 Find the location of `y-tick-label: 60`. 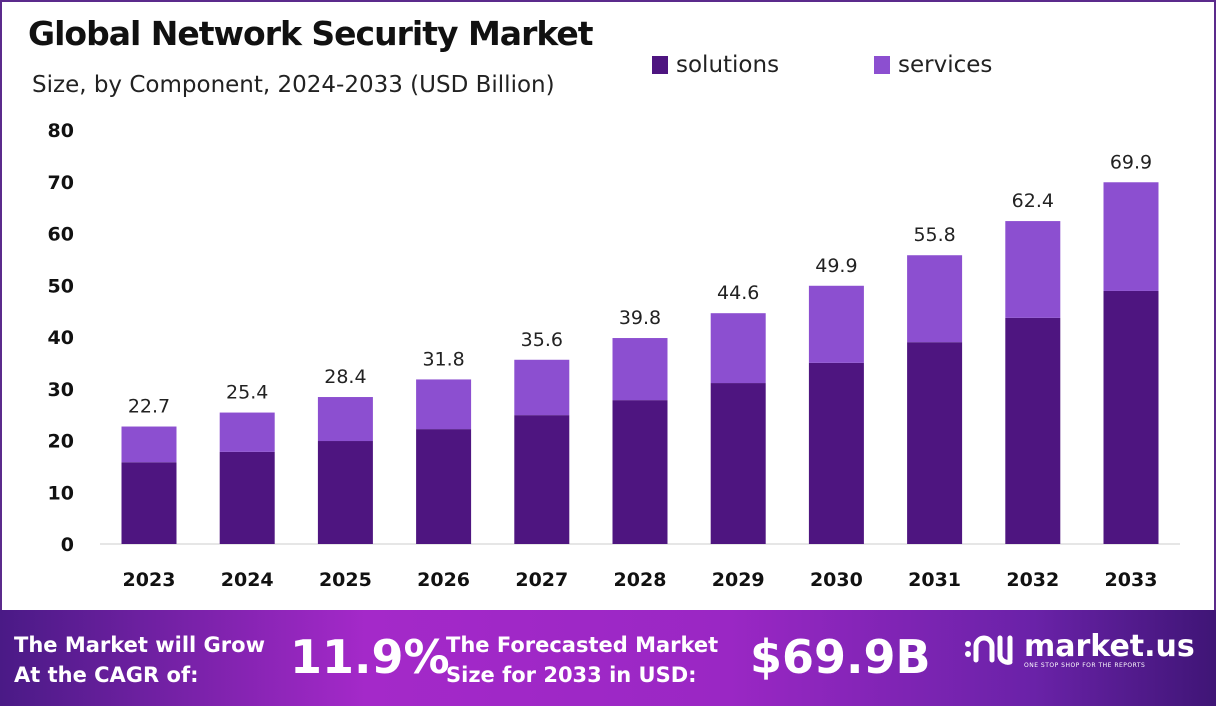

y-tick-label: 60 is located at coordinates (61, 235).